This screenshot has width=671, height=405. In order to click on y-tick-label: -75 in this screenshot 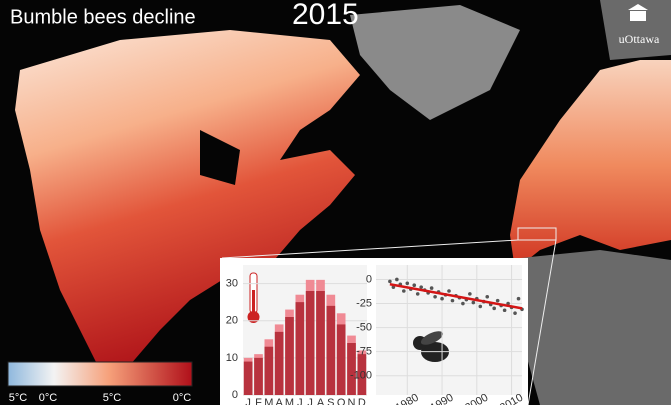, I will do `click(364, 352)`.